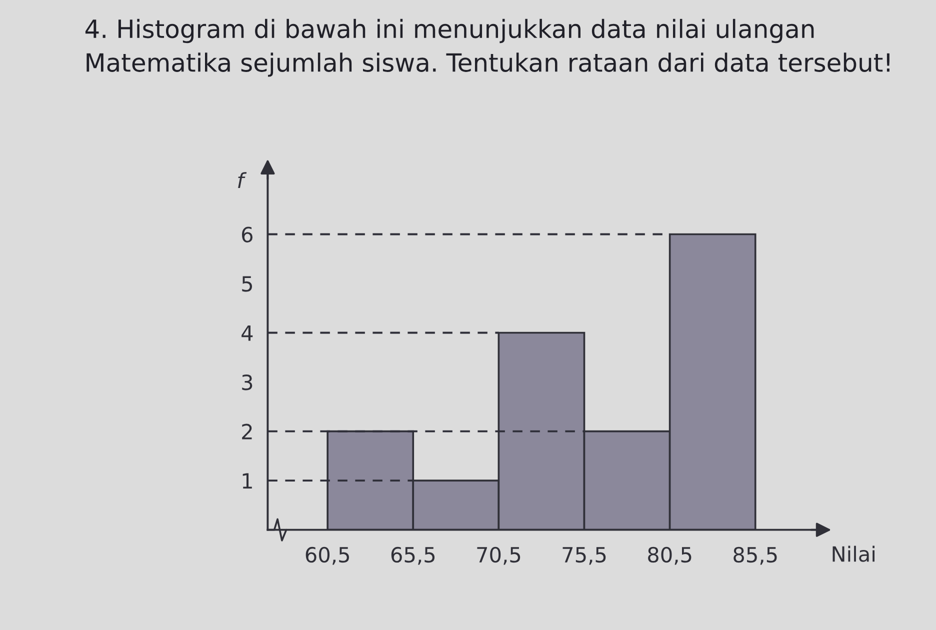  What do you see at coordinates (413, 555) in the screenshot?
I see `x-tick-label: 65,5` at bounding box center [413, 555].